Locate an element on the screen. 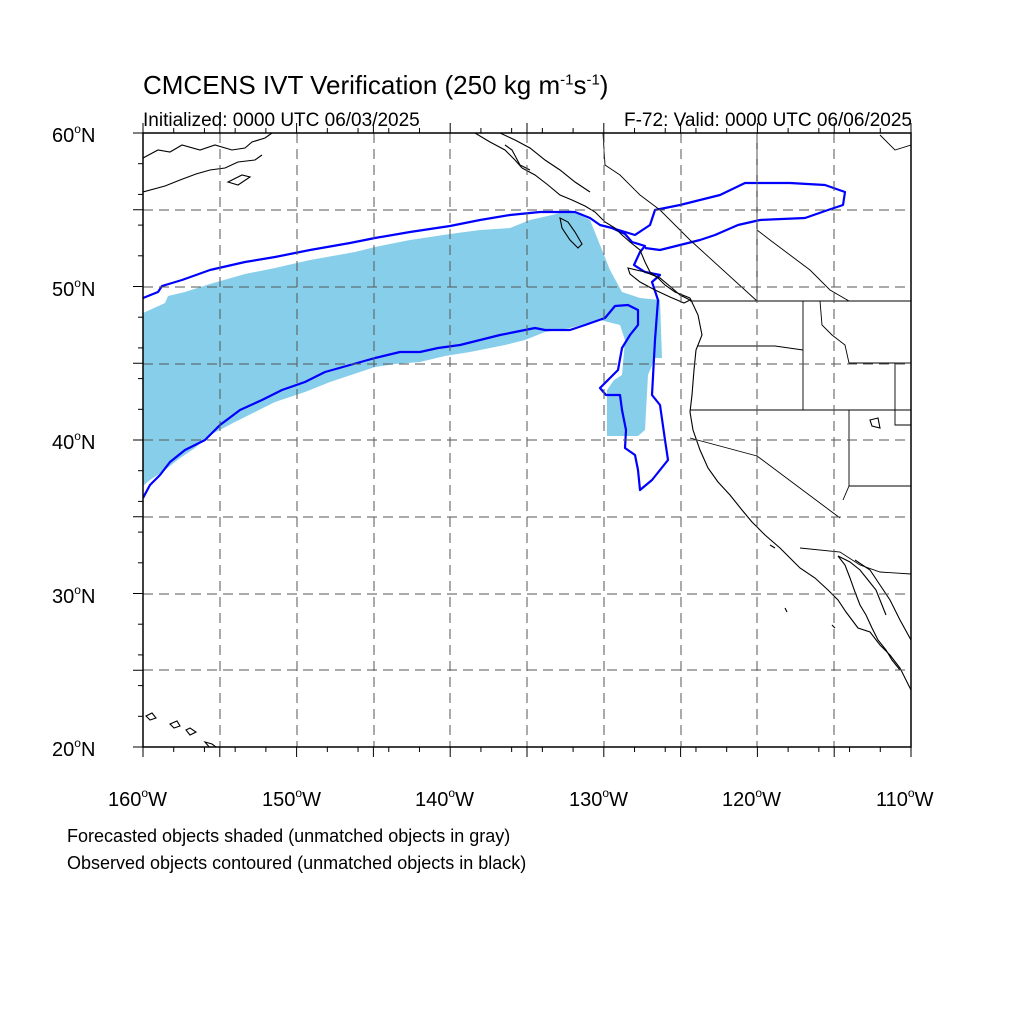 The width and height of the screenshot is (1024, 1024). observed-ivt-contour is located at coordinates (406, 354).